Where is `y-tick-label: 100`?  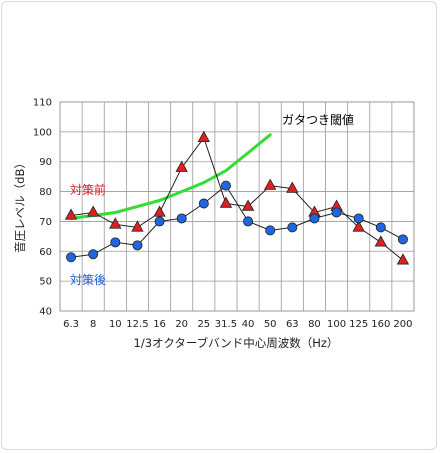 y-tick-label: 100 is located at coordinates (42, 132).